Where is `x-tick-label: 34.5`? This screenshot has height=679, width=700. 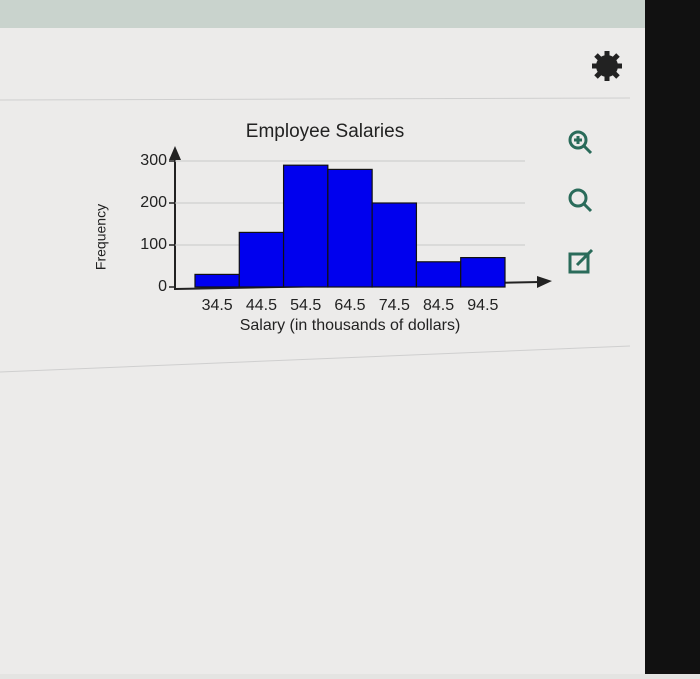
x-tick-label: 34.5 is located at coordinates (217, 305).